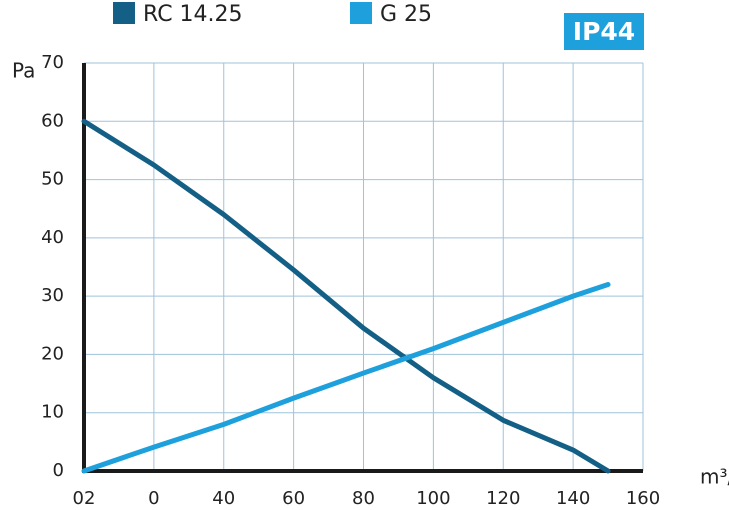  Describe the element at coordinates (58, 470) in the screenshot. I see `y-tick-label: 0` at that location.